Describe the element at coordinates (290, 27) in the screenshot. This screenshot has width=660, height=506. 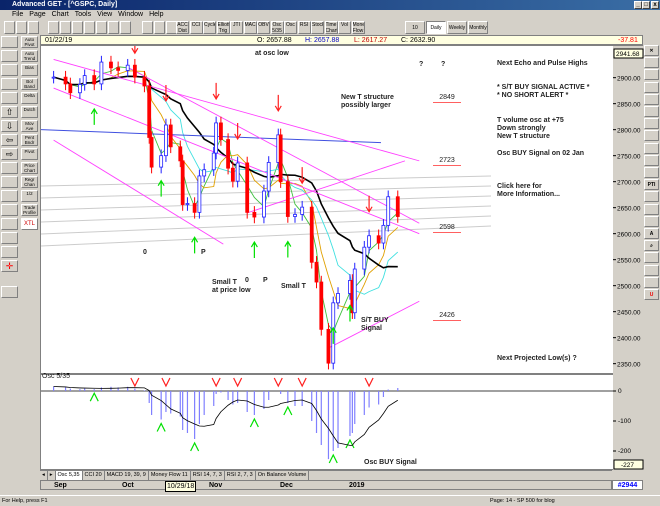
I see `indicator-button: Osc` at that location.